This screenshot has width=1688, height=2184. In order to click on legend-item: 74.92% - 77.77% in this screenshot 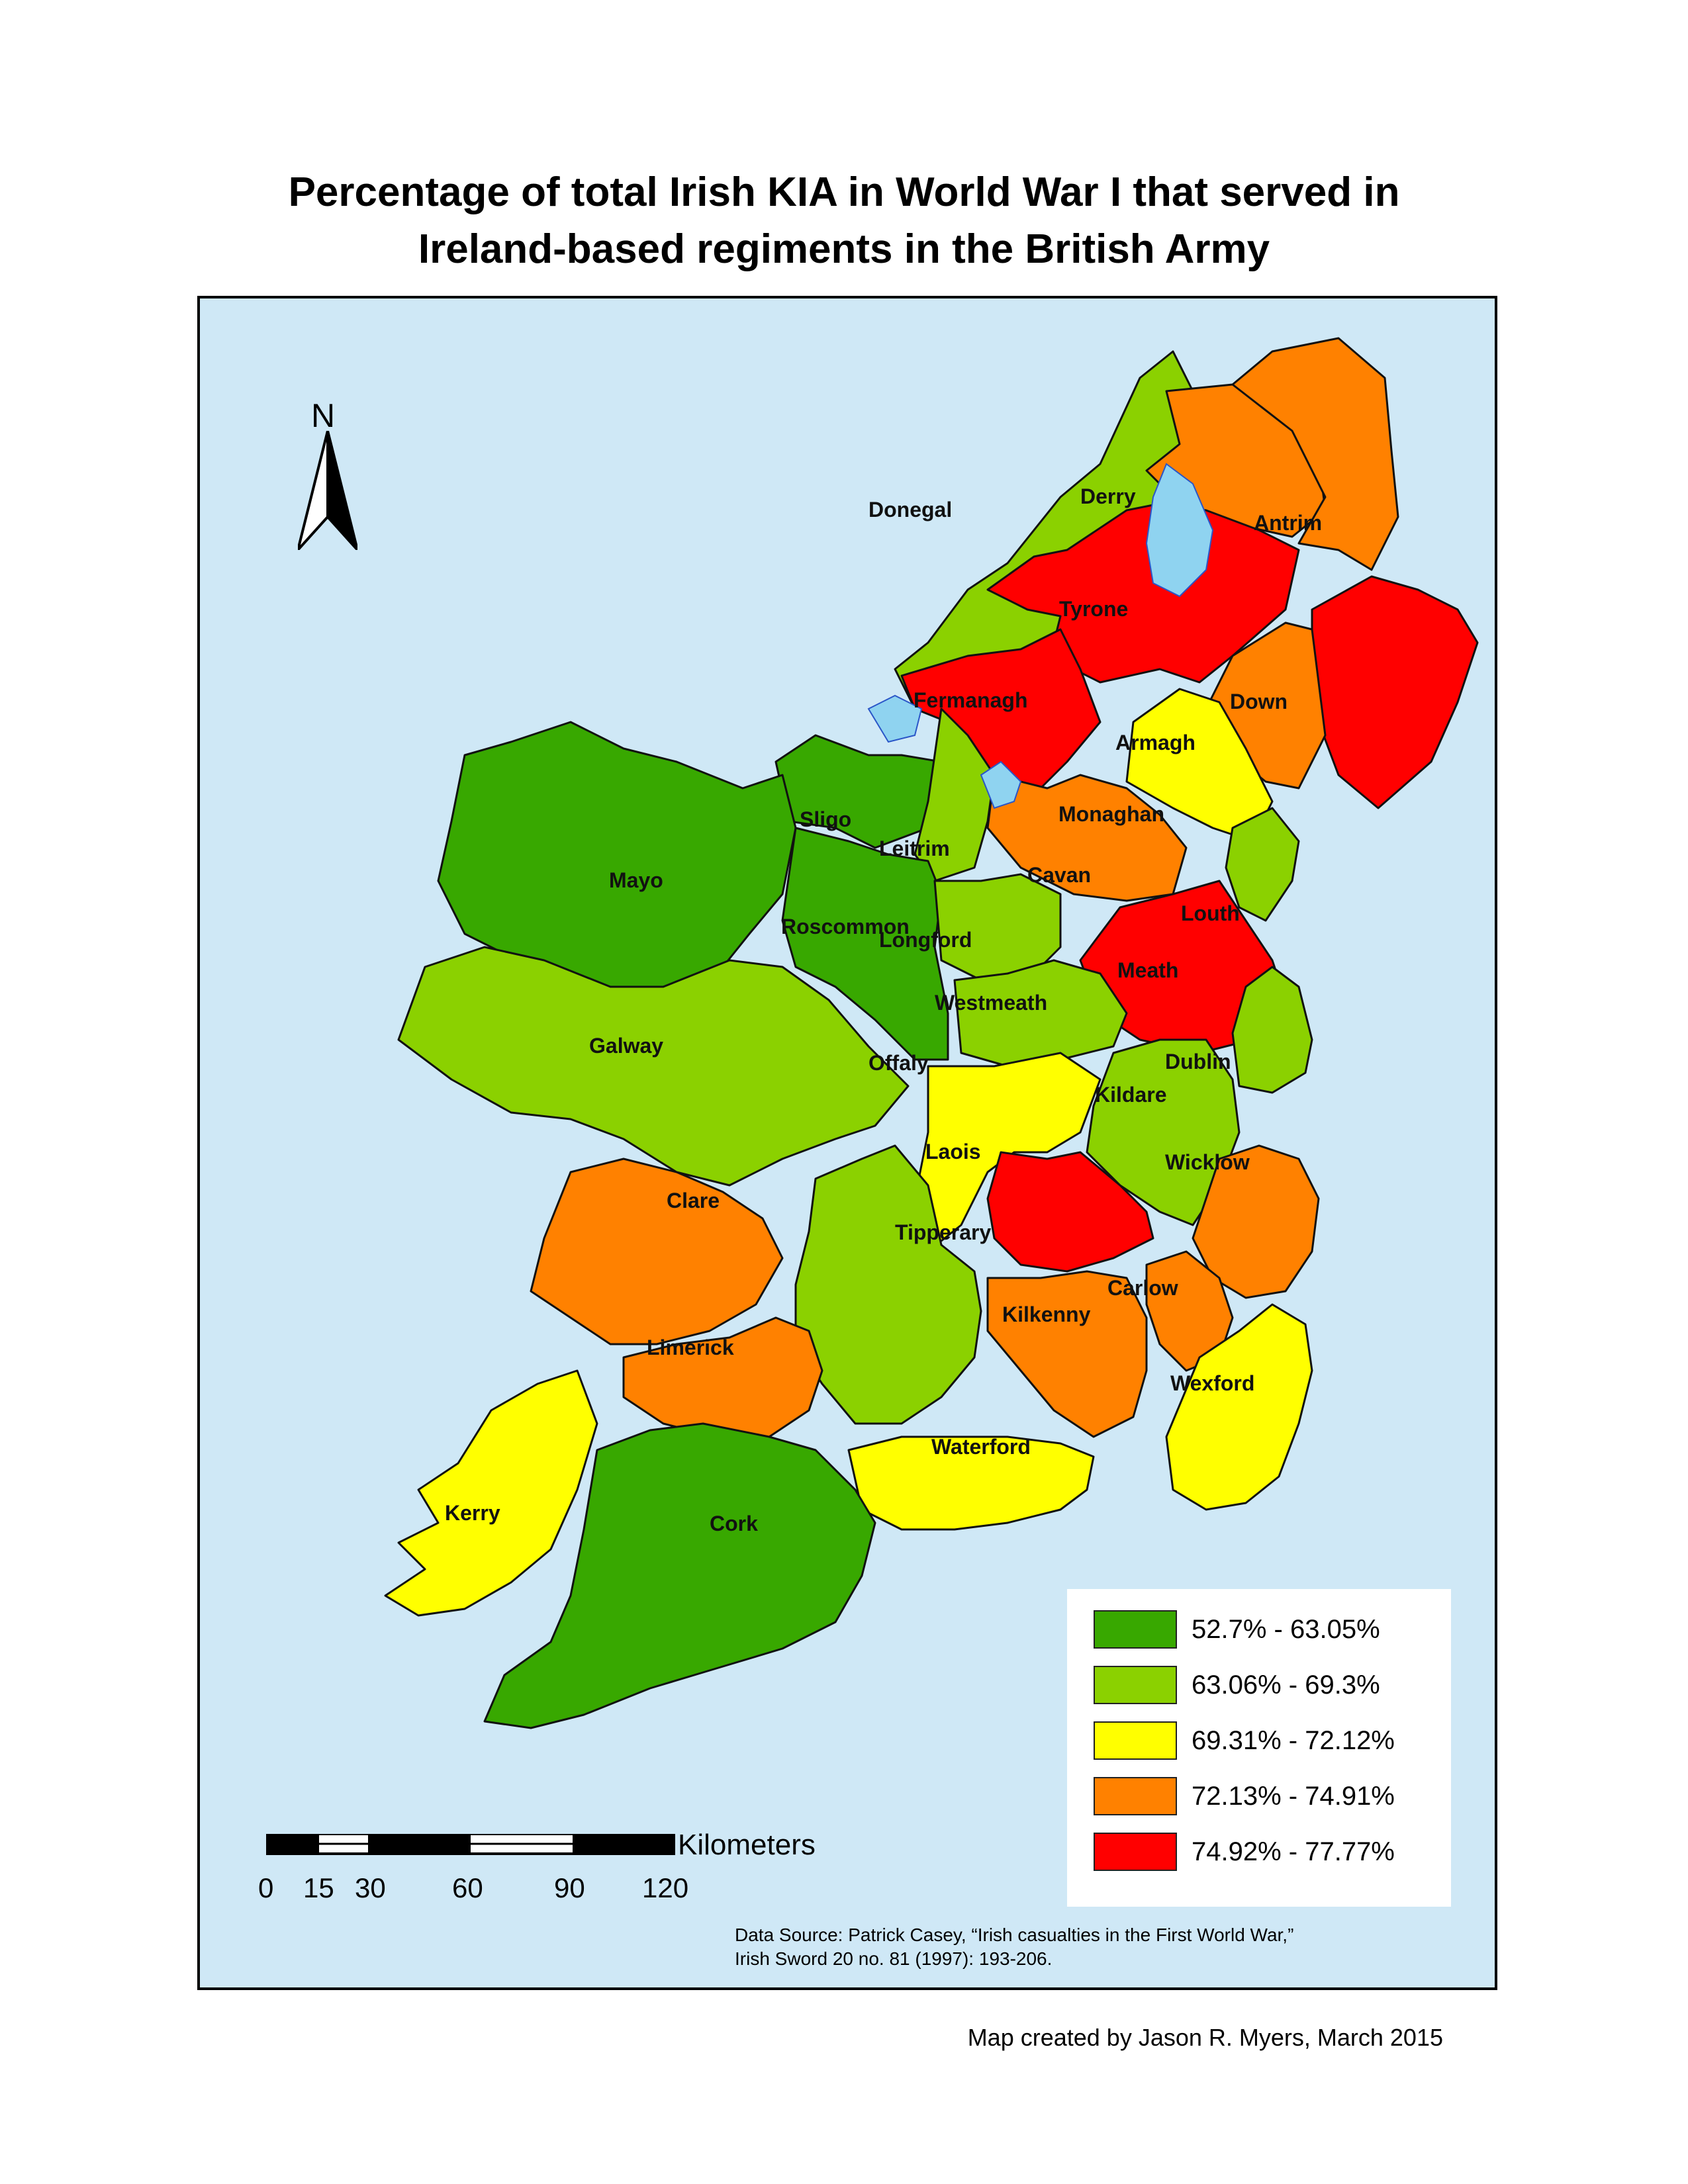, I will do `click(1244, 1851)`.